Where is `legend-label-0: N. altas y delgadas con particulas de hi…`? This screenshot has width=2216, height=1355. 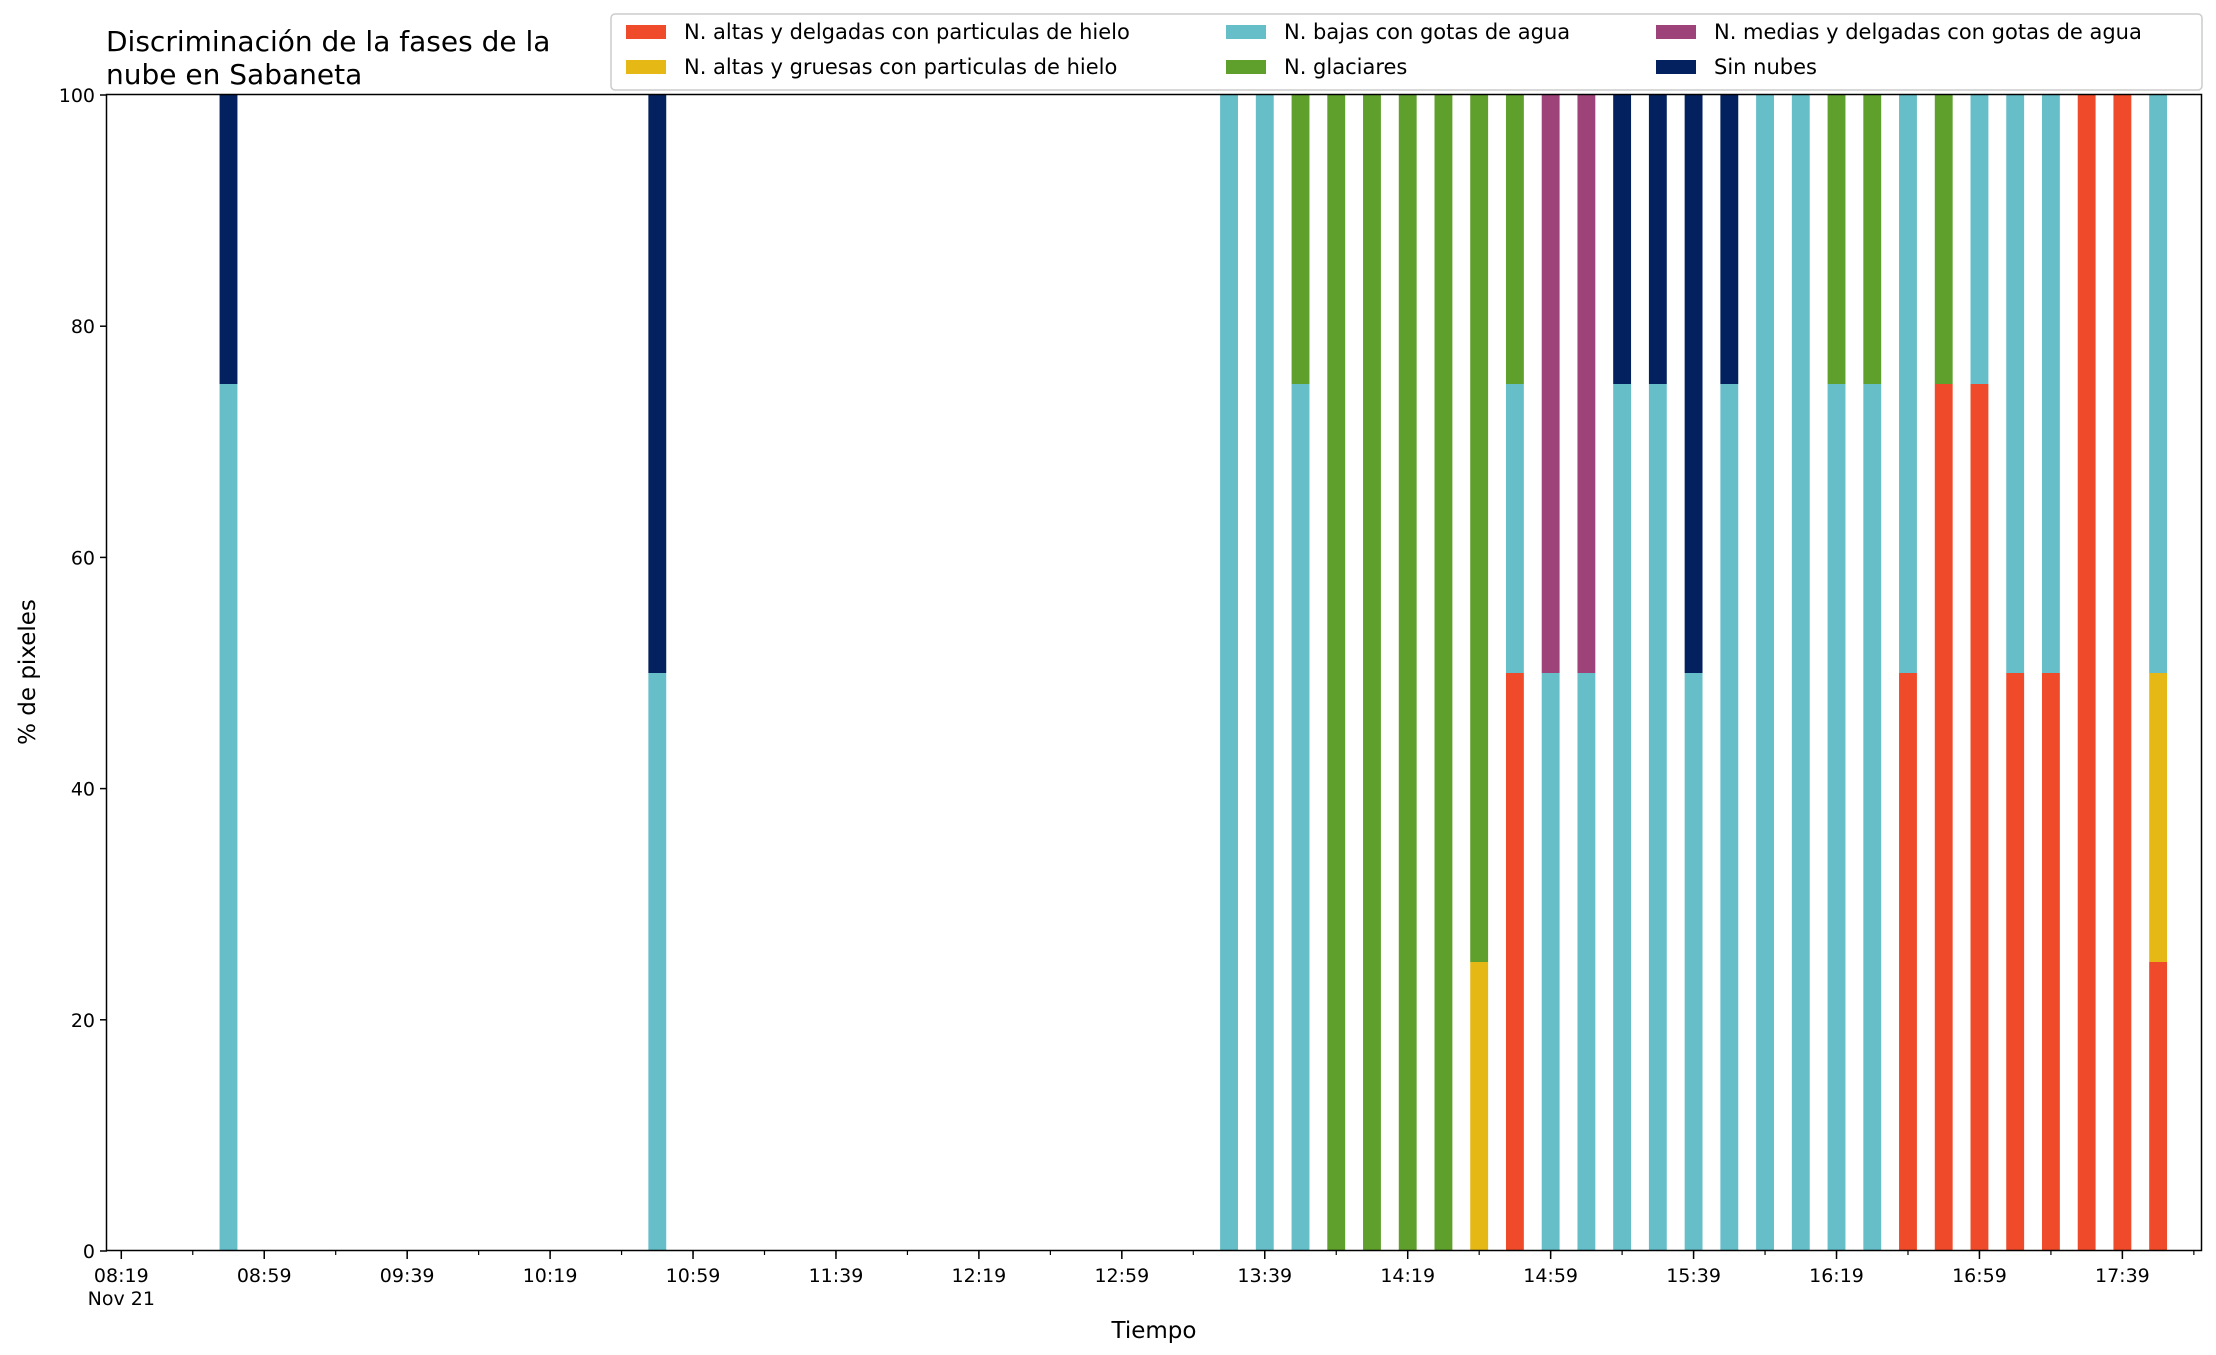
legend-label-0: N. altas y delgadas con particulas de hi… is located at coordinates (907, 32).